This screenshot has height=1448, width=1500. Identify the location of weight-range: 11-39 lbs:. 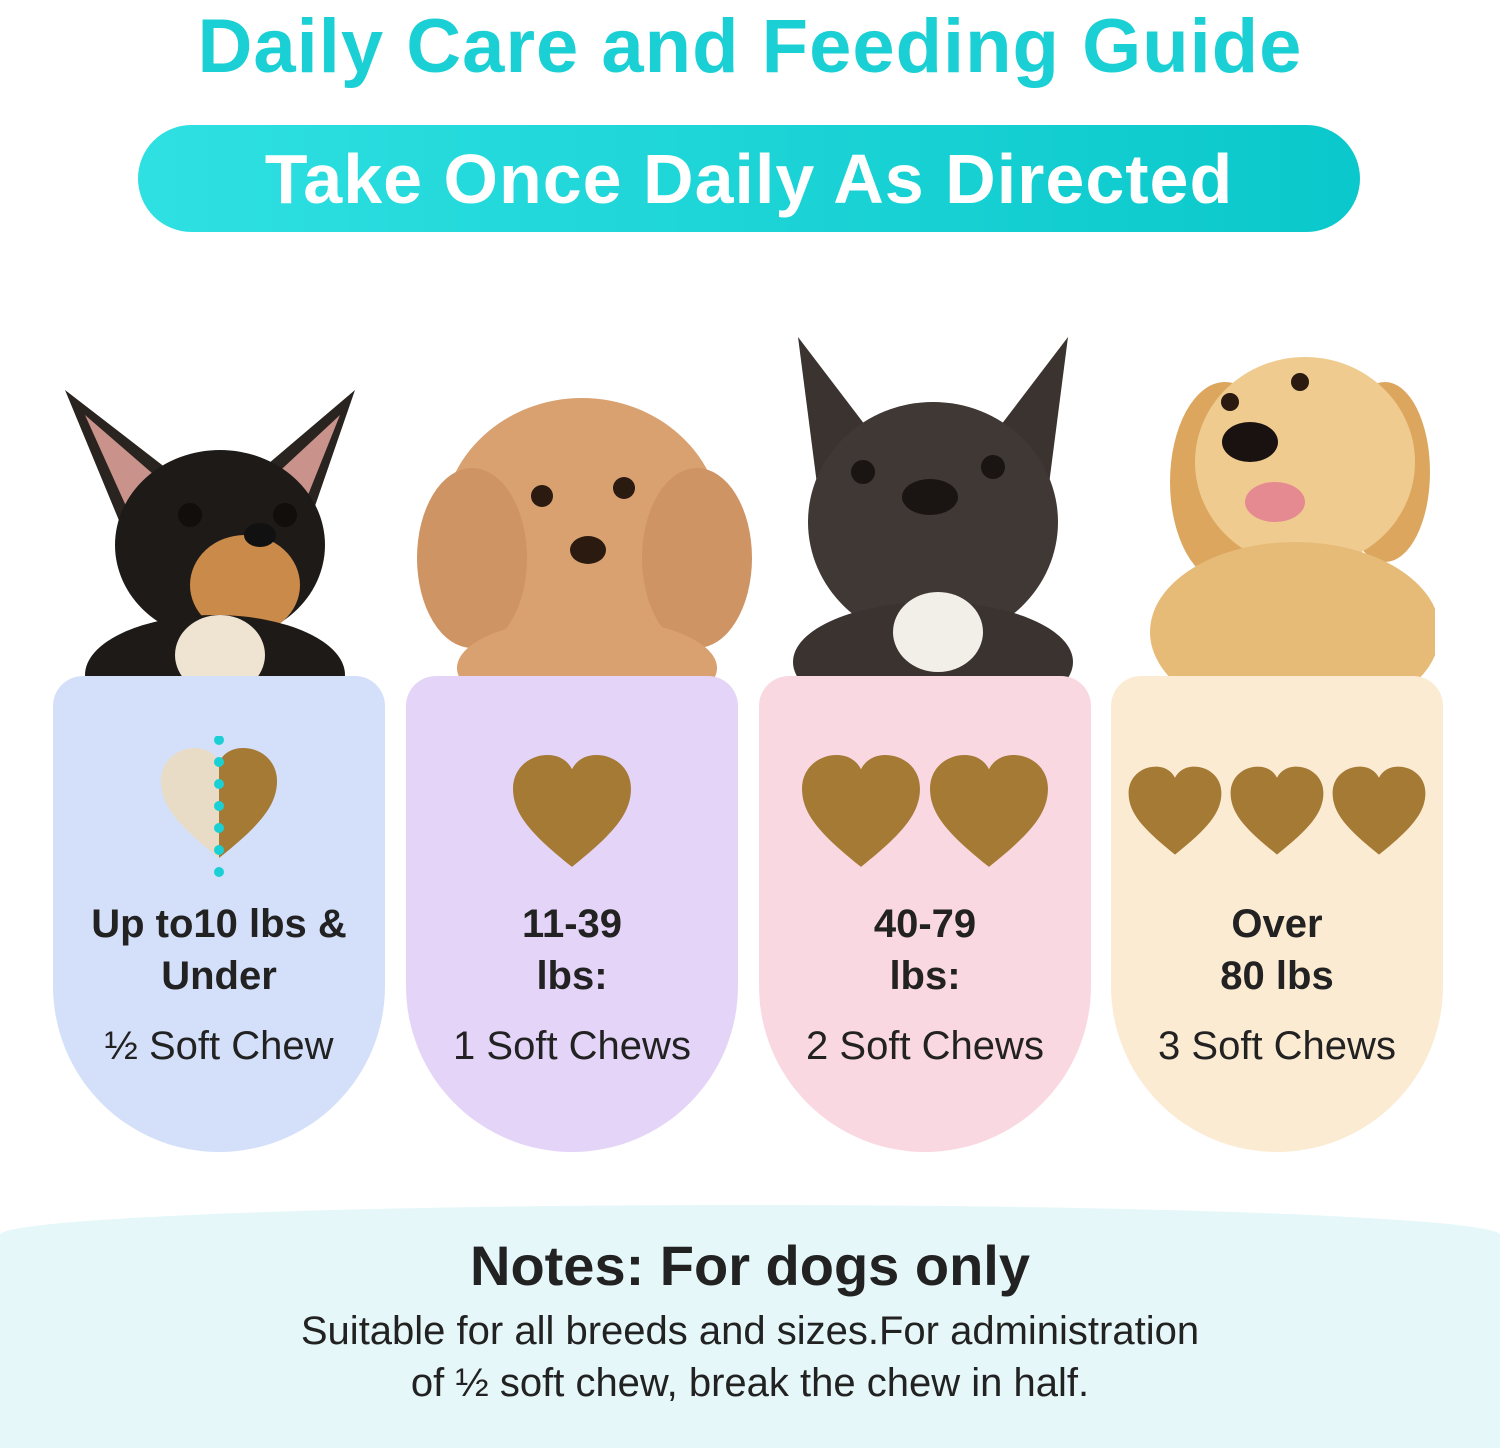
(572, 950).